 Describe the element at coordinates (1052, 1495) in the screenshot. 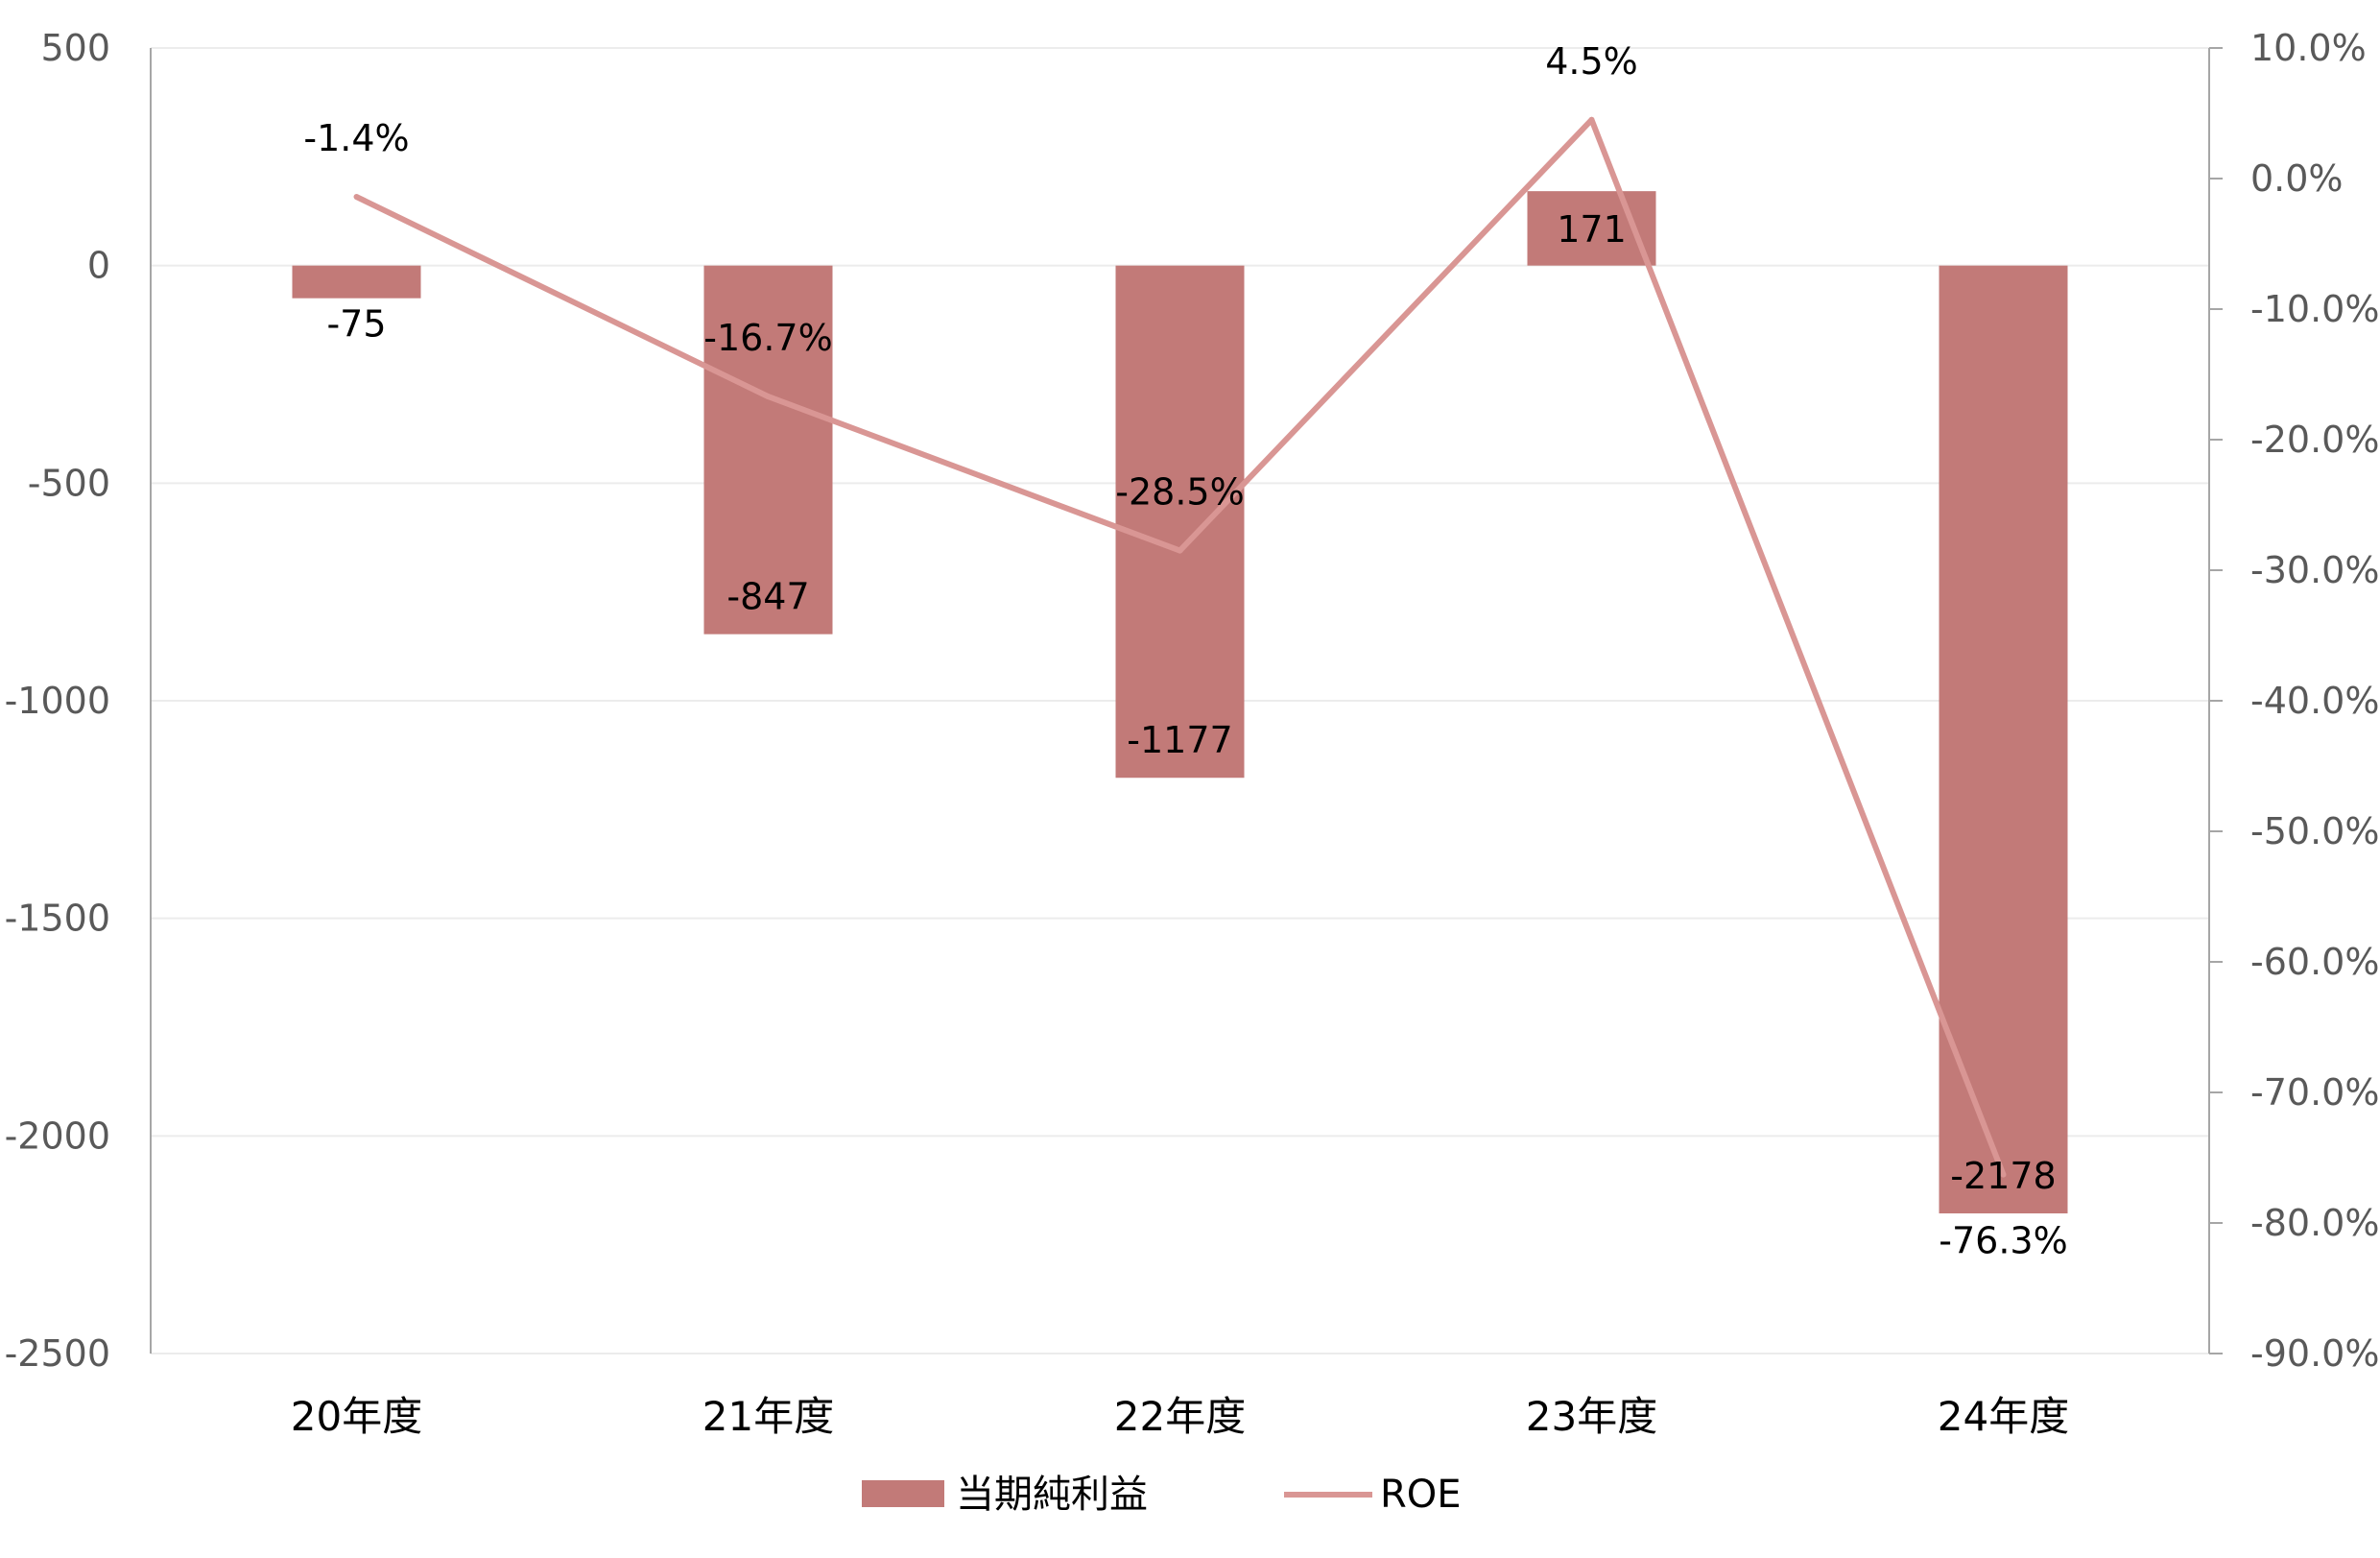

I see `legend-bar-label: 当期純利益` at that location.